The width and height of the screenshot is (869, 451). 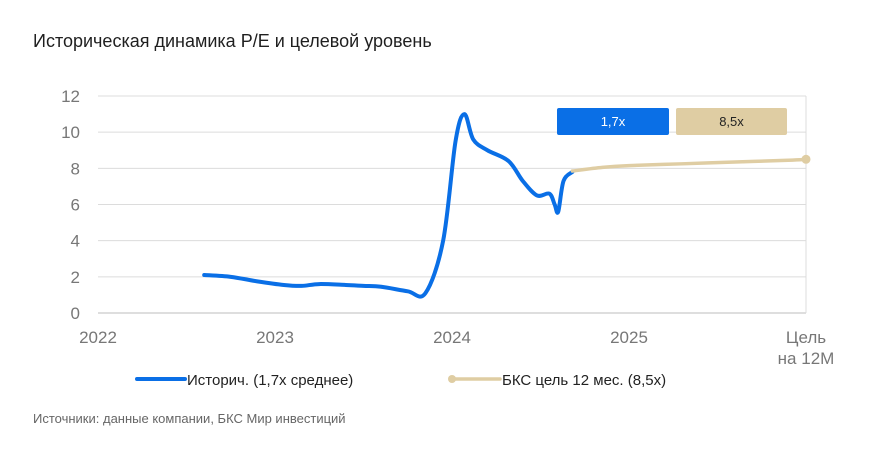 What do you see at coordinates (452, 337) in the screenshot?
I see `x-tick-label: 2024` at bounding box center [452, 337].